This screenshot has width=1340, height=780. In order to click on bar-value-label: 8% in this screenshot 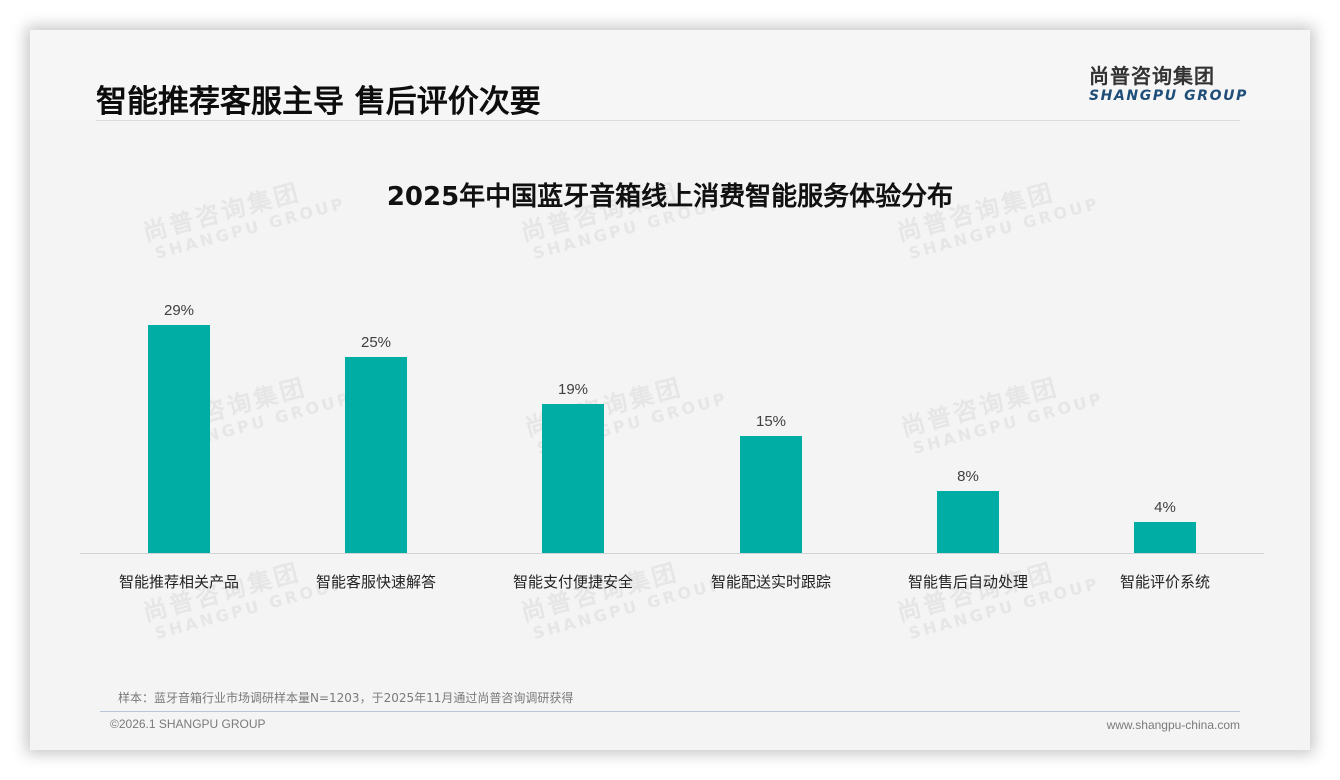, I will do `click(968, 476)`.